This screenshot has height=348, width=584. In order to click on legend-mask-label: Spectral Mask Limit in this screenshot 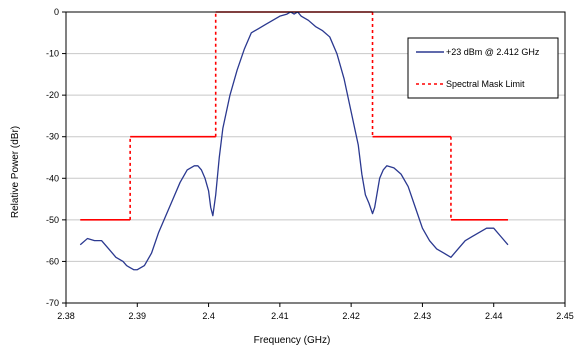, I will do `click(485, 84)`.